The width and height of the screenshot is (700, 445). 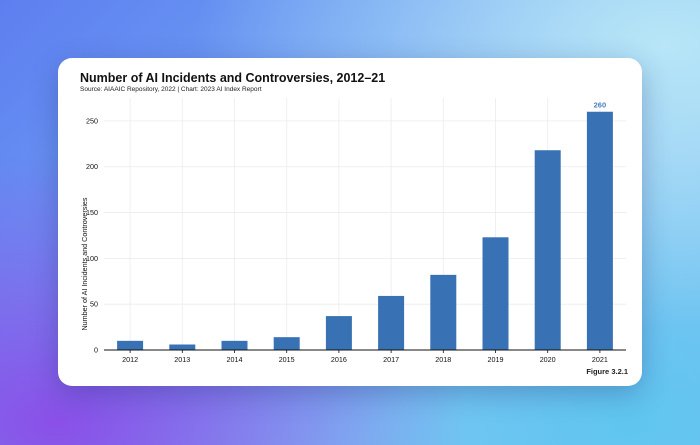 I want to click on x-tick-label: 2014, so click(x=235, y=359).